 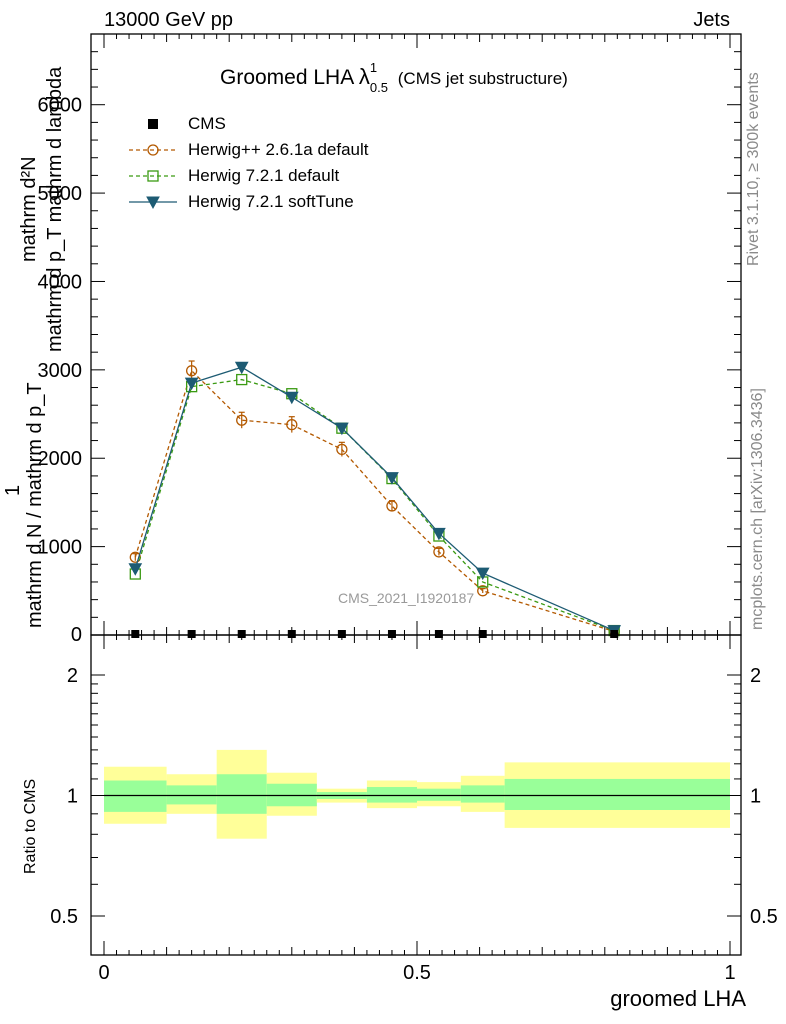 I want to click on y-tick-label: 6000, so click(x=60, y=106).